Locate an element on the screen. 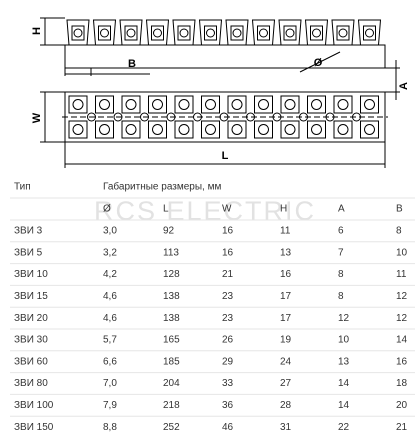 The height and width of the screenshot is (436, 419). dim-diameter: Ø is located at coordinates (318, 63).